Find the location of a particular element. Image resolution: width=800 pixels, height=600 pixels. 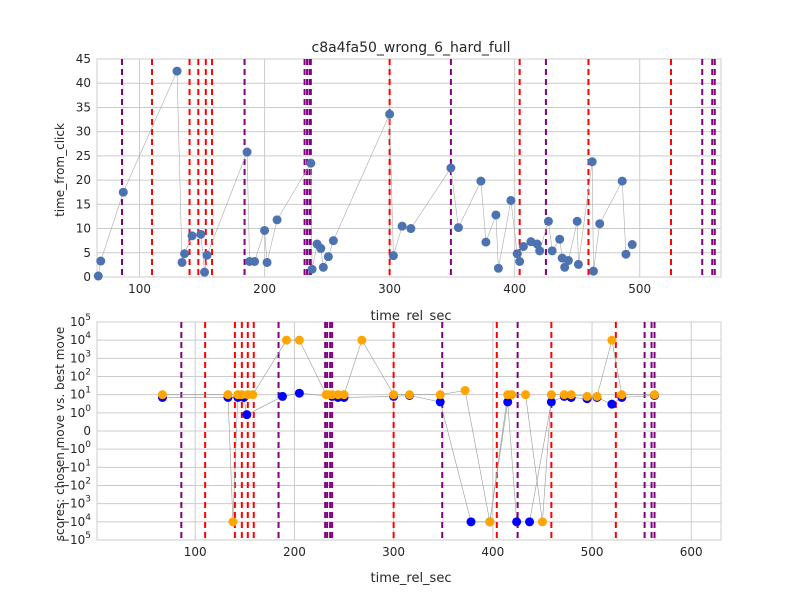

top-y-tick-label: 35 is located at coordinates (83, 107).